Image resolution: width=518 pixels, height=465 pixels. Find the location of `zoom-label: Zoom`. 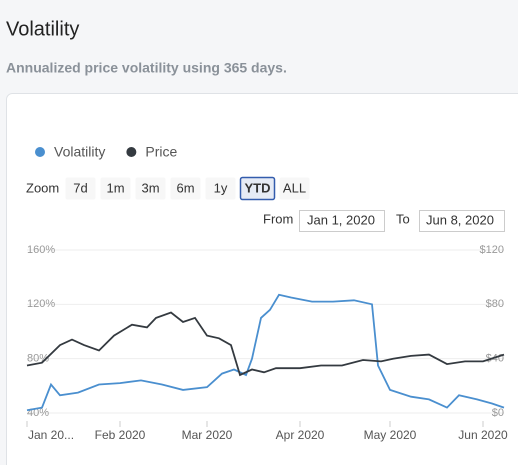

zoom-label: Zoom is located at coordinates (42, 187).